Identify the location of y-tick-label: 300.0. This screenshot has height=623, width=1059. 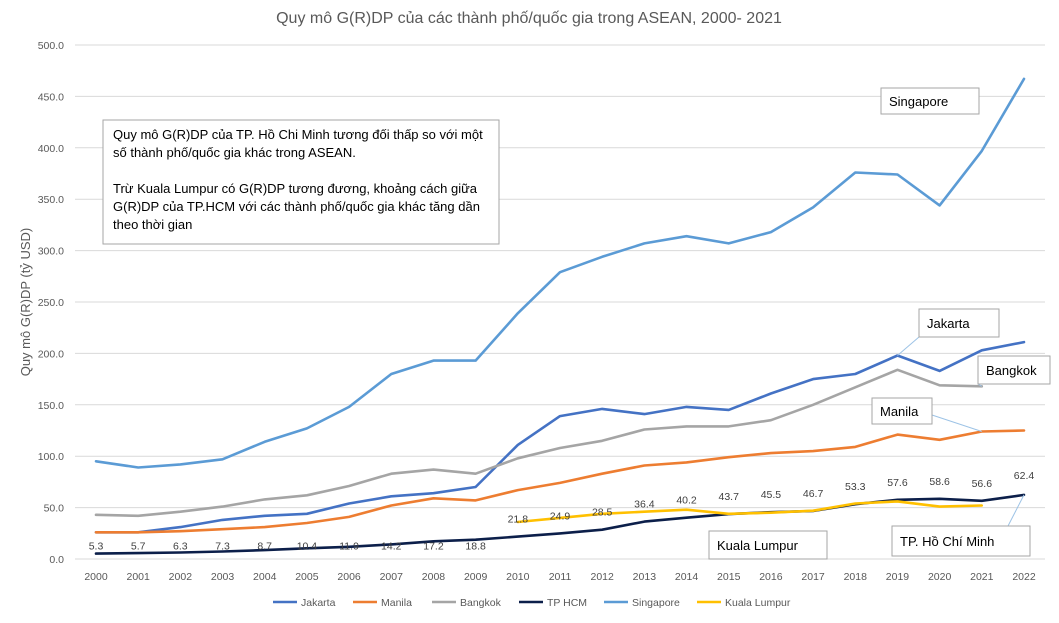
(51, 252).